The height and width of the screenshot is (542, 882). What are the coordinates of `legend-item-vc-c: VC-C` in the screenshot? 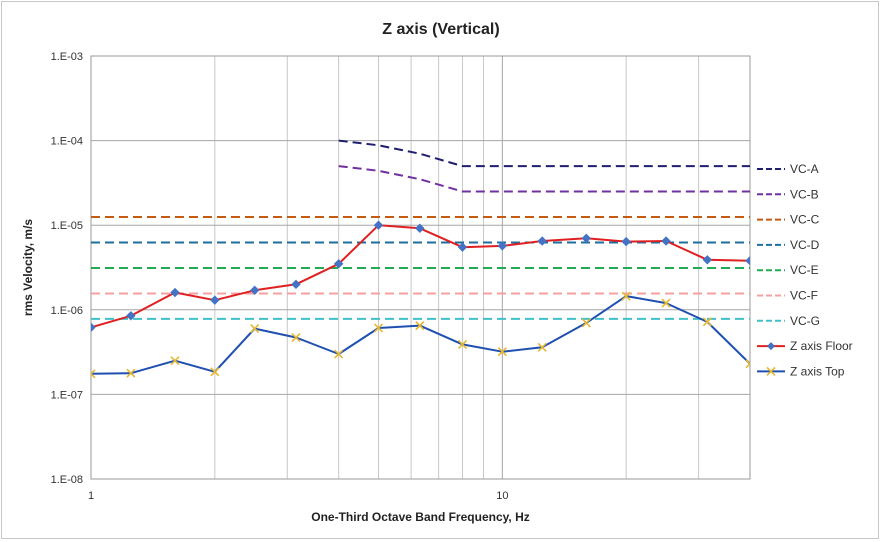 It's located at (788, 220).